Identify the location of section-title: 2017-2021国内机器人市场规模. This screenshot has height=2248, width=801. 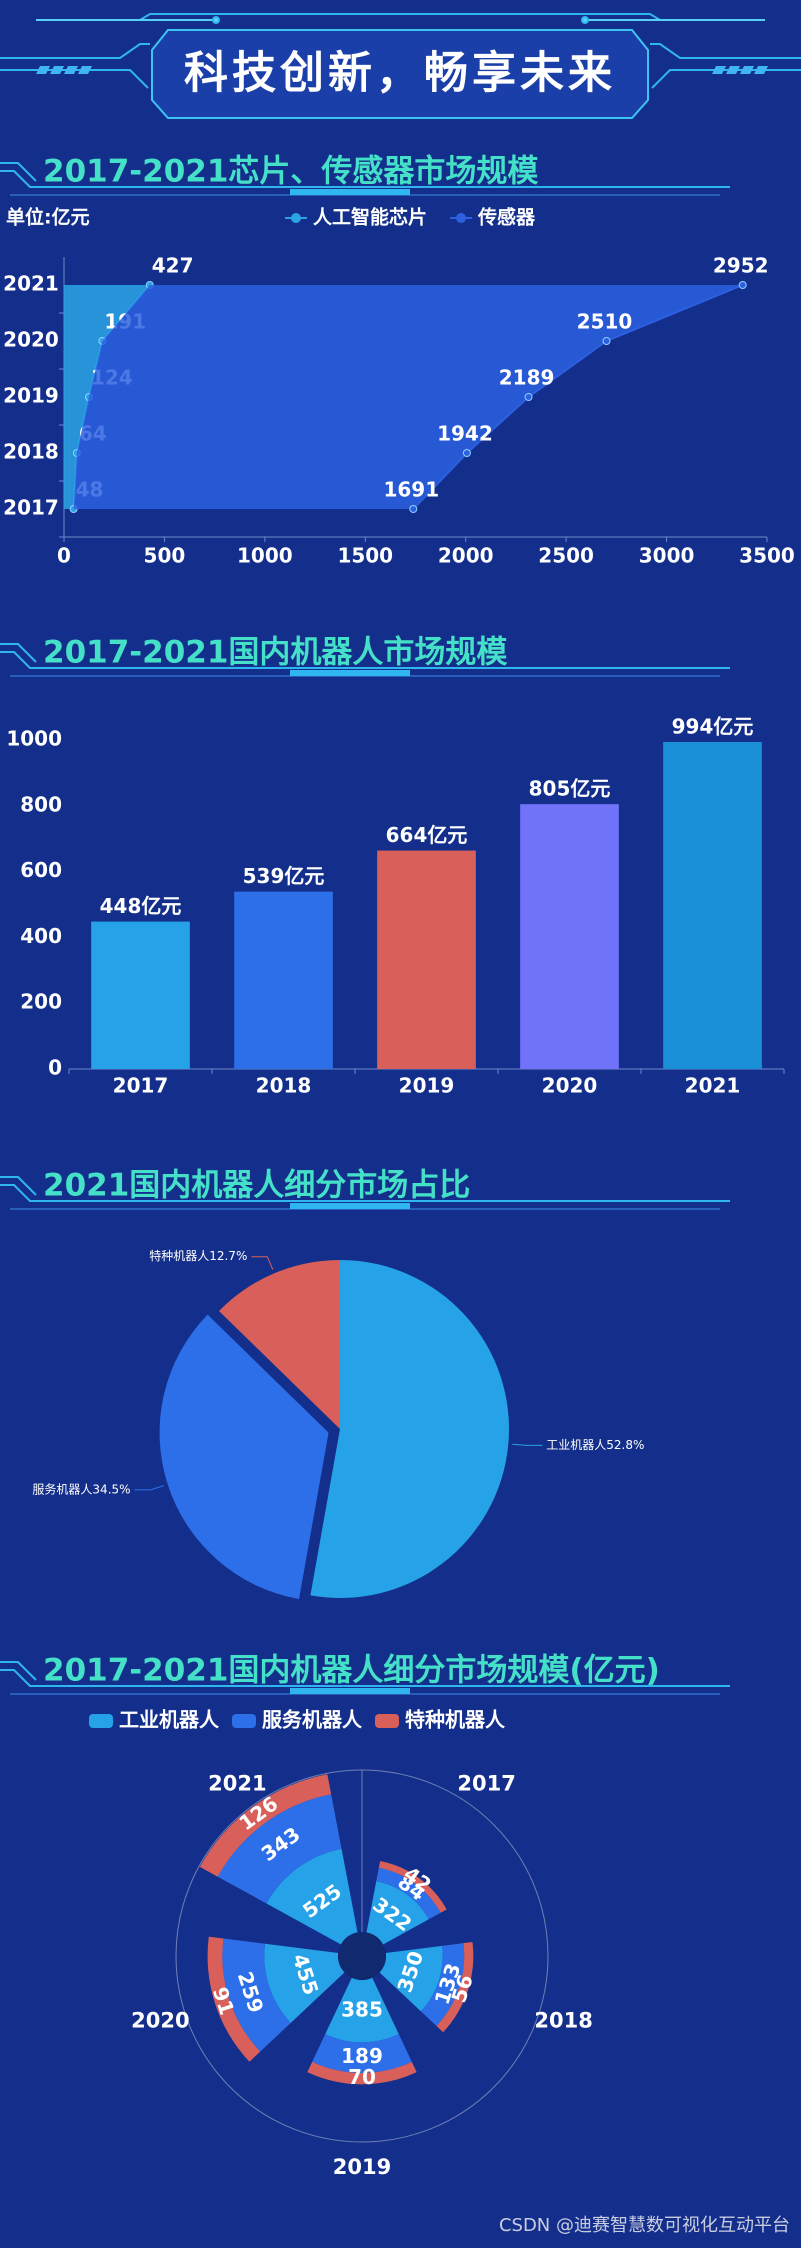
(275, 653).